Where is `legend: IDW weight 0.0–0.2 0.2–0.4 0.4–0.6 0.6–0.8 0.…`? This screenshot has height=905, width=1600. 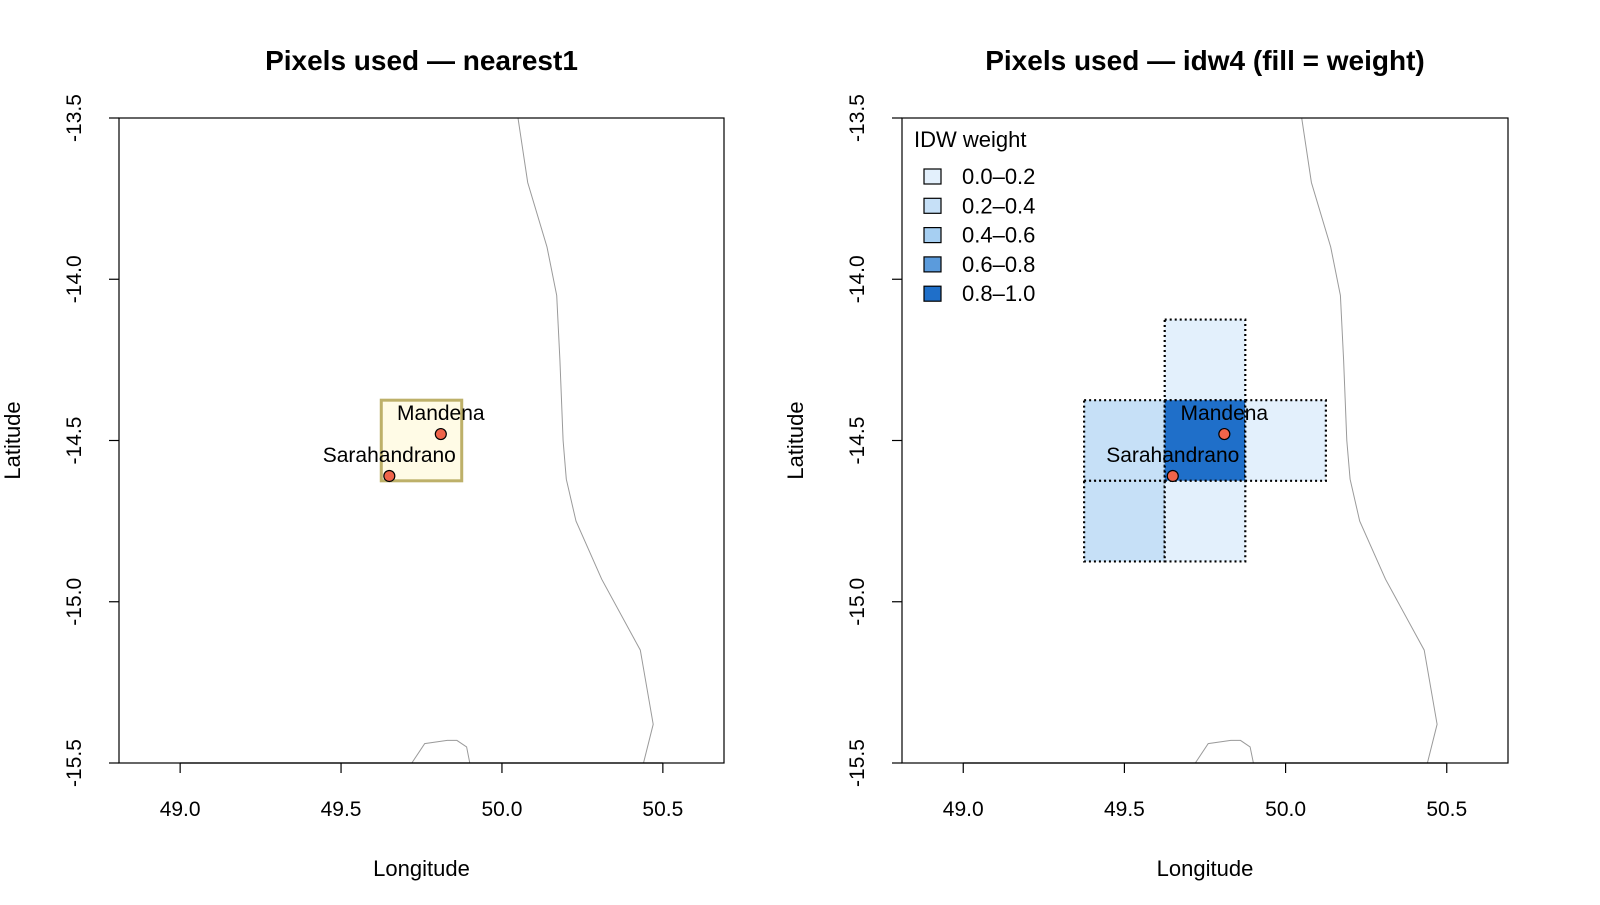
legend: IDW weight 0.0–0.2 0.2–0.4 0.4–0.6 0.6–0.8 0.… is located at coordinates (974, 216).